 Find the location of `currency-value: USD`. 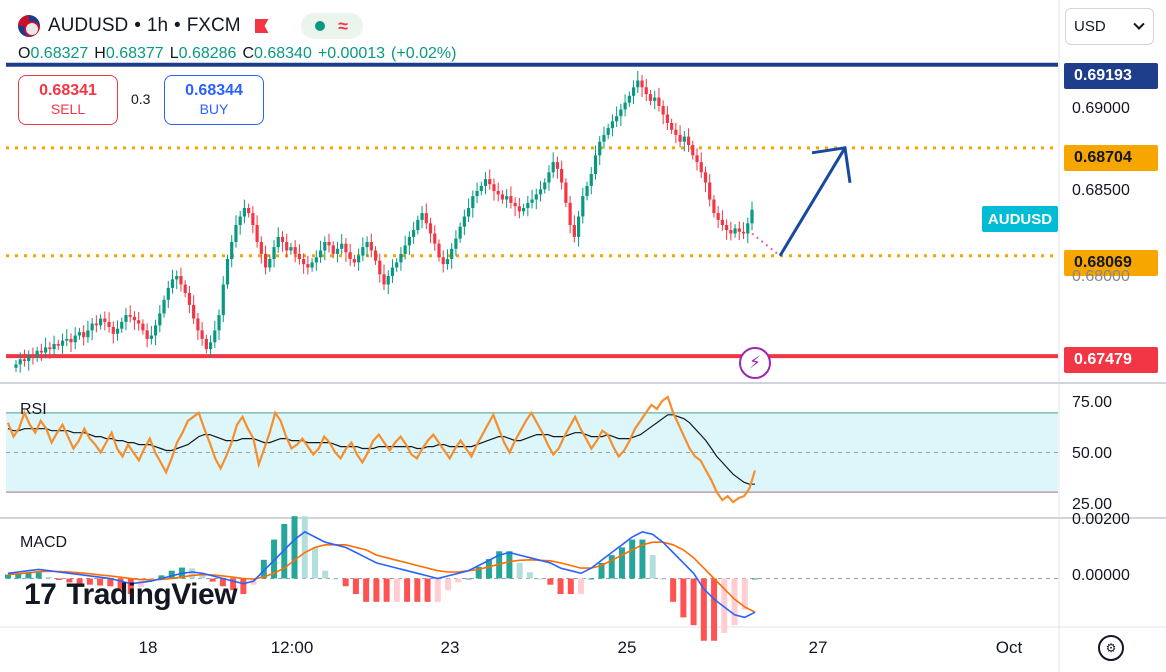

currency-value: USD is located at coordinates (1090, 26).